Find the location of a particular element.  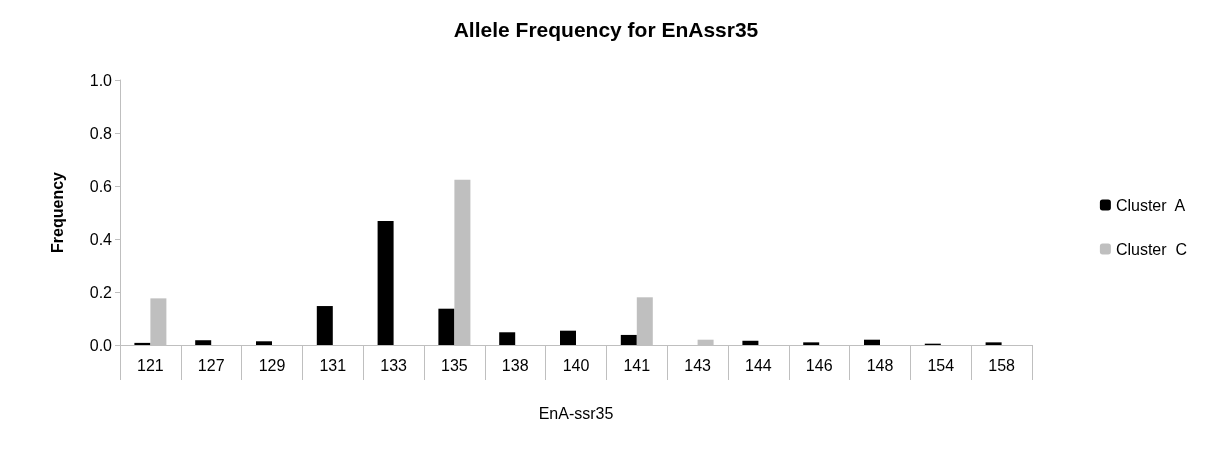

x-tick-label: 127 is located at coordinates (211, 365).